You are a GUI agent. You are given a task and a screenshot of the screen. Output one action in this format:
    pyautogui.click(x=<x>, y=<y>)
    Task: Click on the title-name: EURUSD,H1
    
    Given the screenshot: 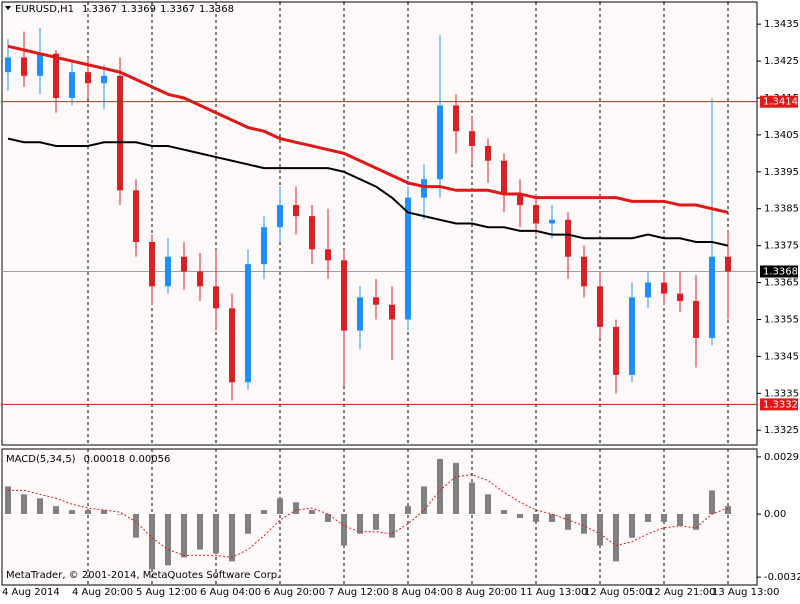 What is the action you would take?
    pyautogui.click(x=44, y=9)
    